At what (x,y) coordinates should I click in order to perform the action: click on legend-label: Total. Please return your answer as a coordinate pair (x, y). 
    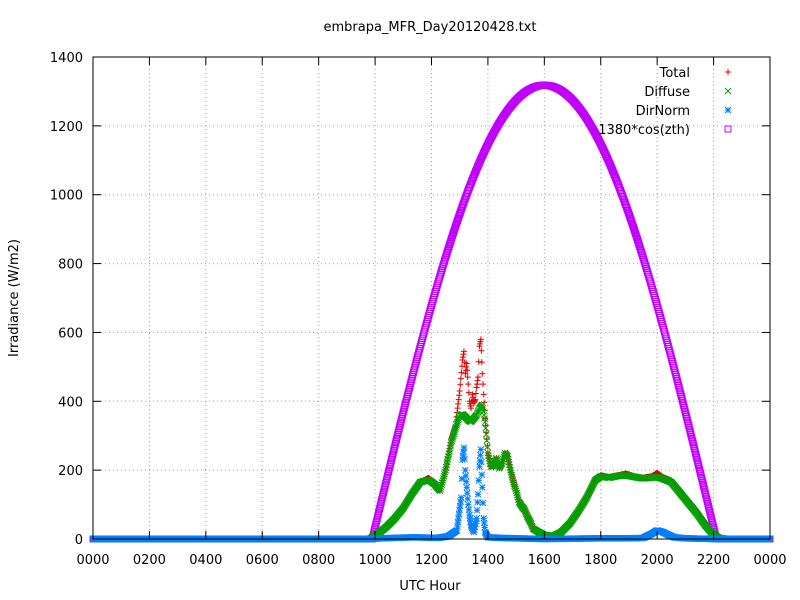
    Looking at the image, I should click on (674, 73).